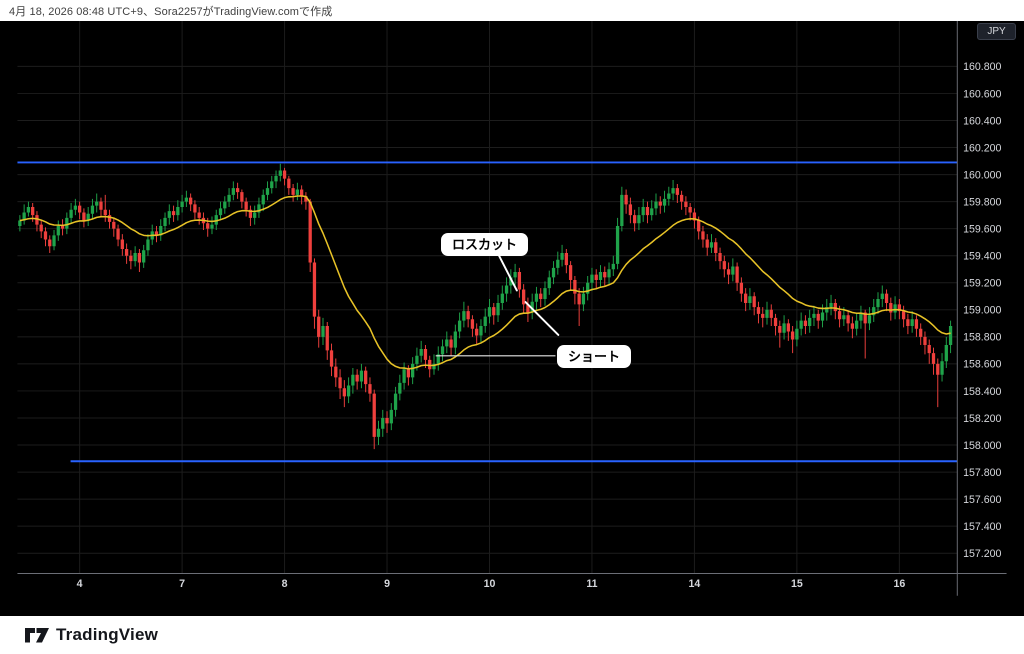 The image size is (1024, 654). Describe the element at coordinates (797, 584) in the screenshot. I see `time-tick-label: 15` at that location.